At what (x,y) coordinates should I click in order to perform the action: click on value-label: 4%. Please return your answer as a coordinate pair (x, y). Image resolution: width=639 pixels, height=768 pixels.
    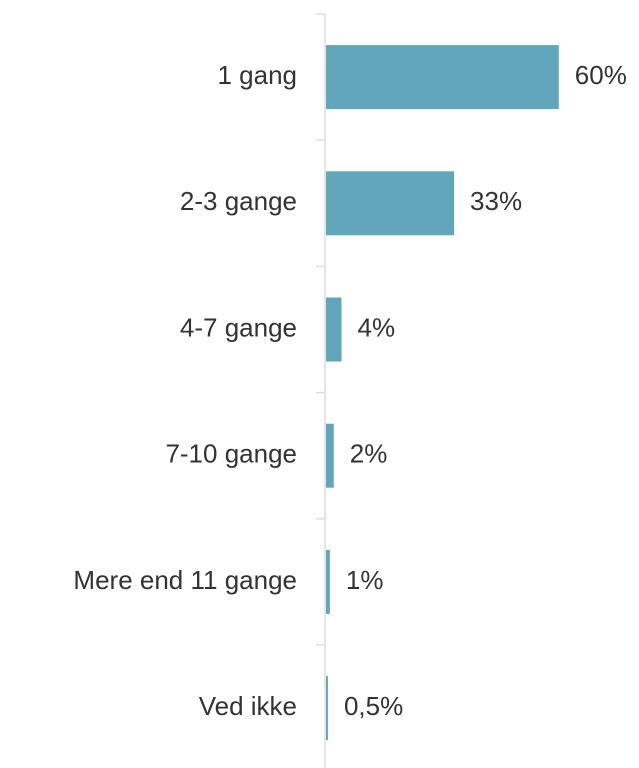
    Looking at the image, I should click on (377, 327).